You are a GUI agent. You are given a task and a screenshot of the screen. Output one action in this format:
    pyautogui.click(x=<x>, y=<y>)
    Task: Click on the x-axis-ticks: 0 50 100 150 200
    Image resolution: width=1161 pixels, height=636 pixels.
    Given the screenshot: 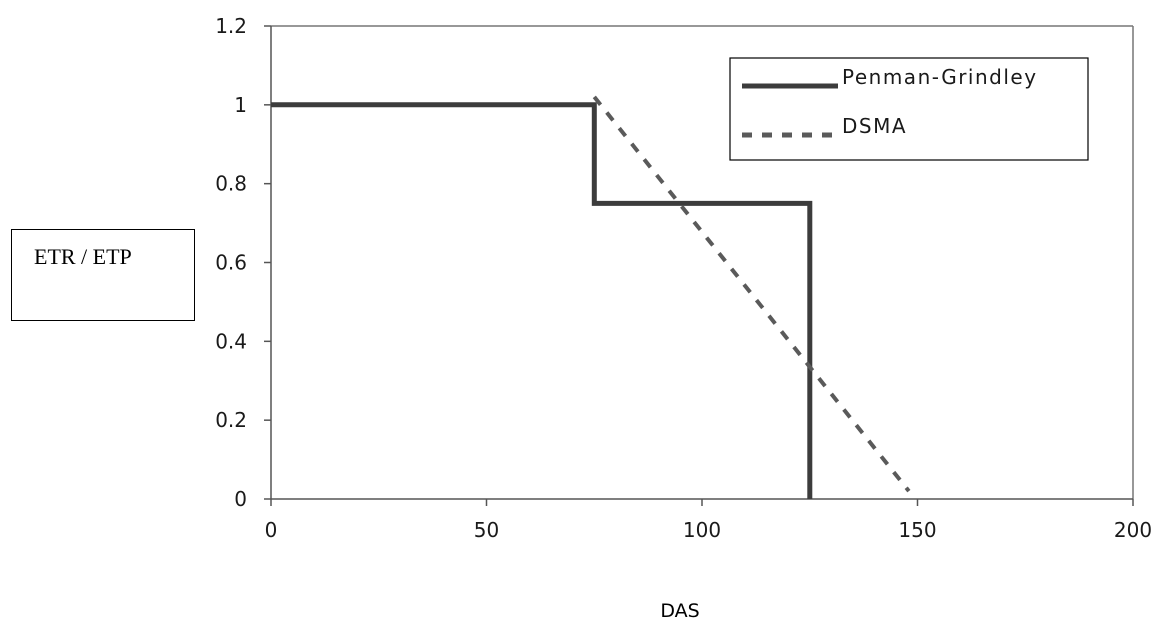 What is the action you would take?
    pyautogui.click(x=708, y=520)
    